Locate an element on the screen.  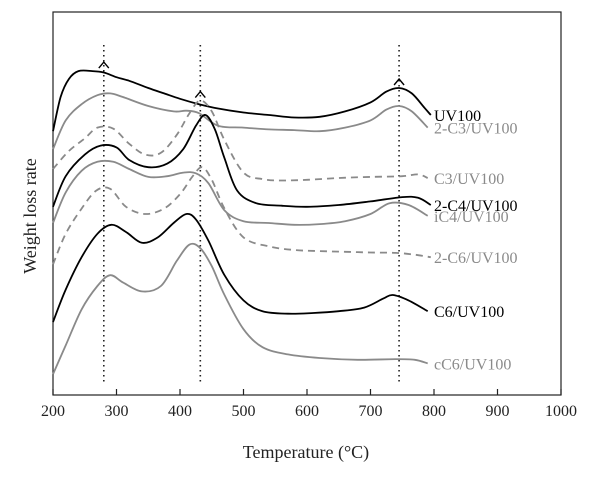
series-line-c3-uv100 is located at coordinates (240, 140).